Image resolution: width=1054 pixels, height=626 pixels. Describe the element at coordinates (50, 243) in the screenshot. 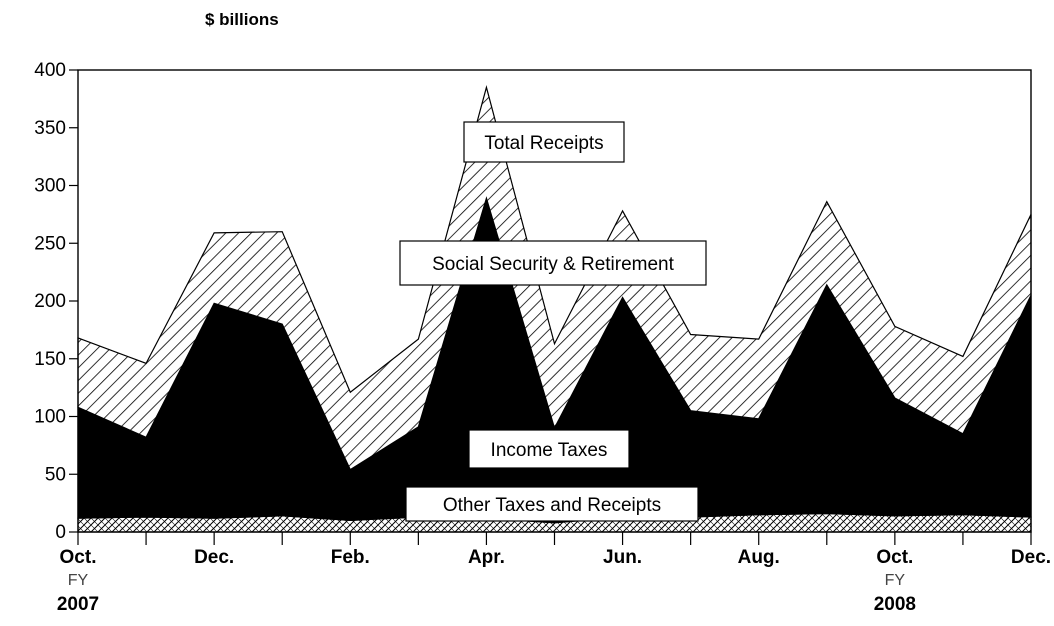

I see `y-tick-label: 250` at that location.